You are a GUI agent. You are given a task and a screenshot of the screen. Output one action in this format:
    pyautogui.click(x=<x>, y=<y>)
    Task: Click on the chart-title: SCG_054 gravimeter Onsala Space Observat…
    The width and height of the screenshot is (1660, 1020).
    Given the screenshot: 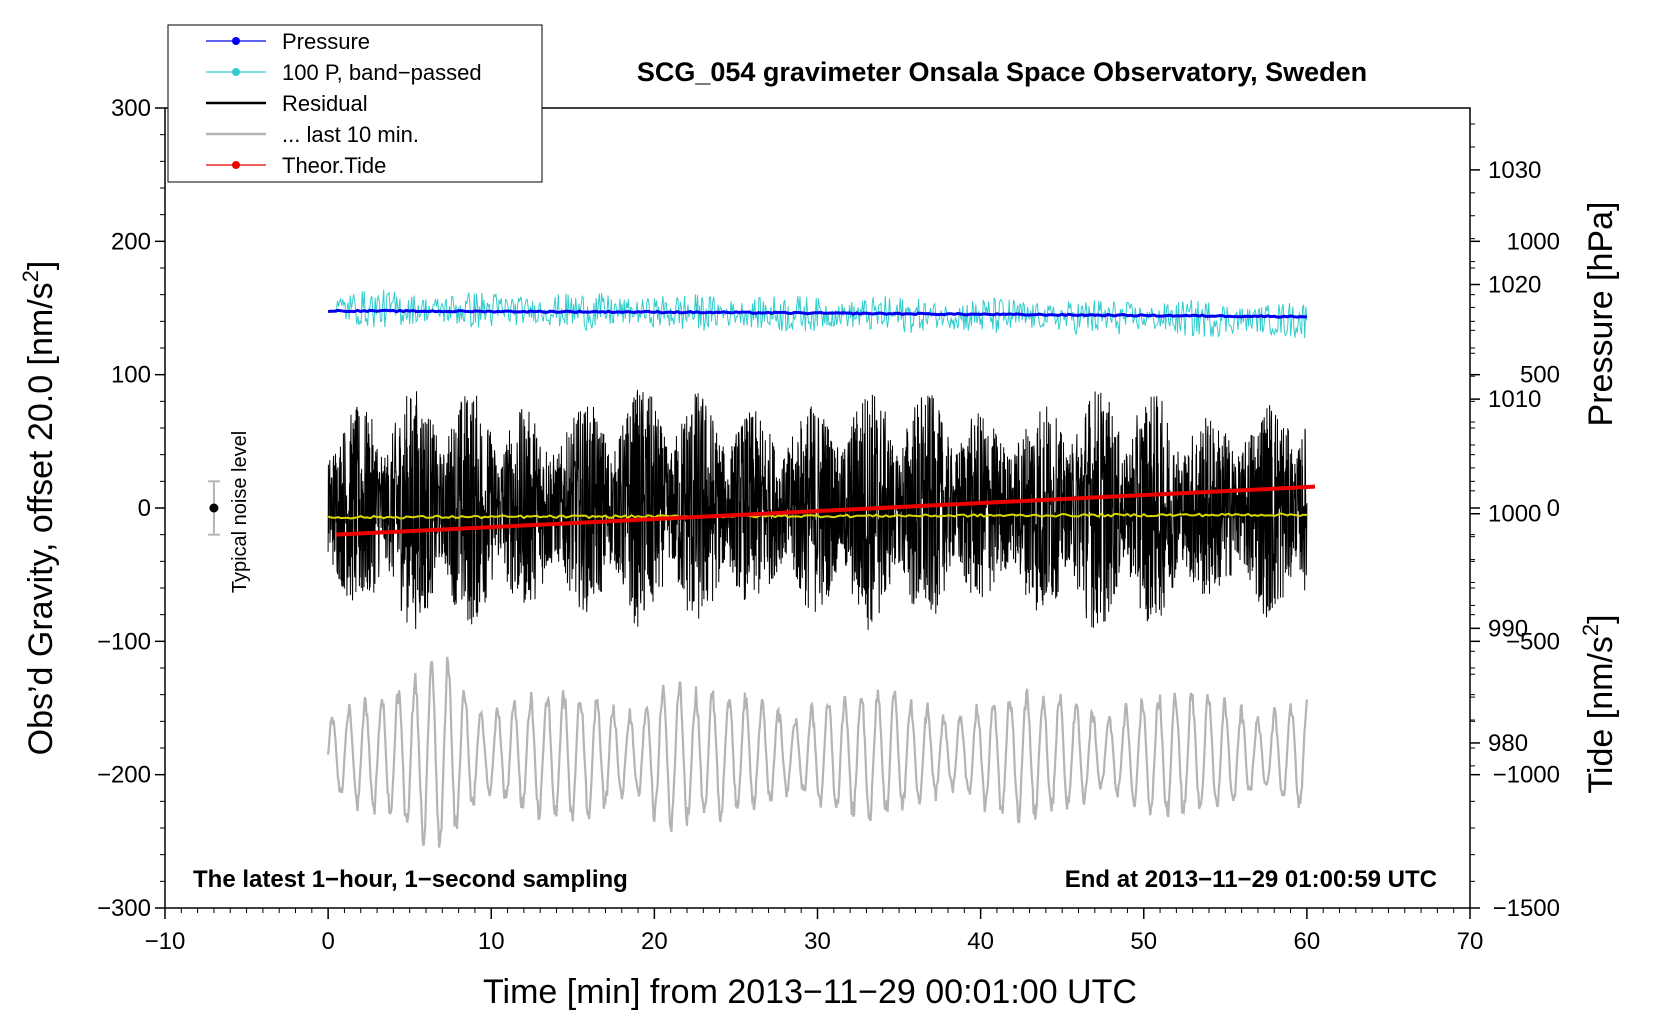 What is the action you would take?
    pyautogui.click(x=1002, y=72)
    